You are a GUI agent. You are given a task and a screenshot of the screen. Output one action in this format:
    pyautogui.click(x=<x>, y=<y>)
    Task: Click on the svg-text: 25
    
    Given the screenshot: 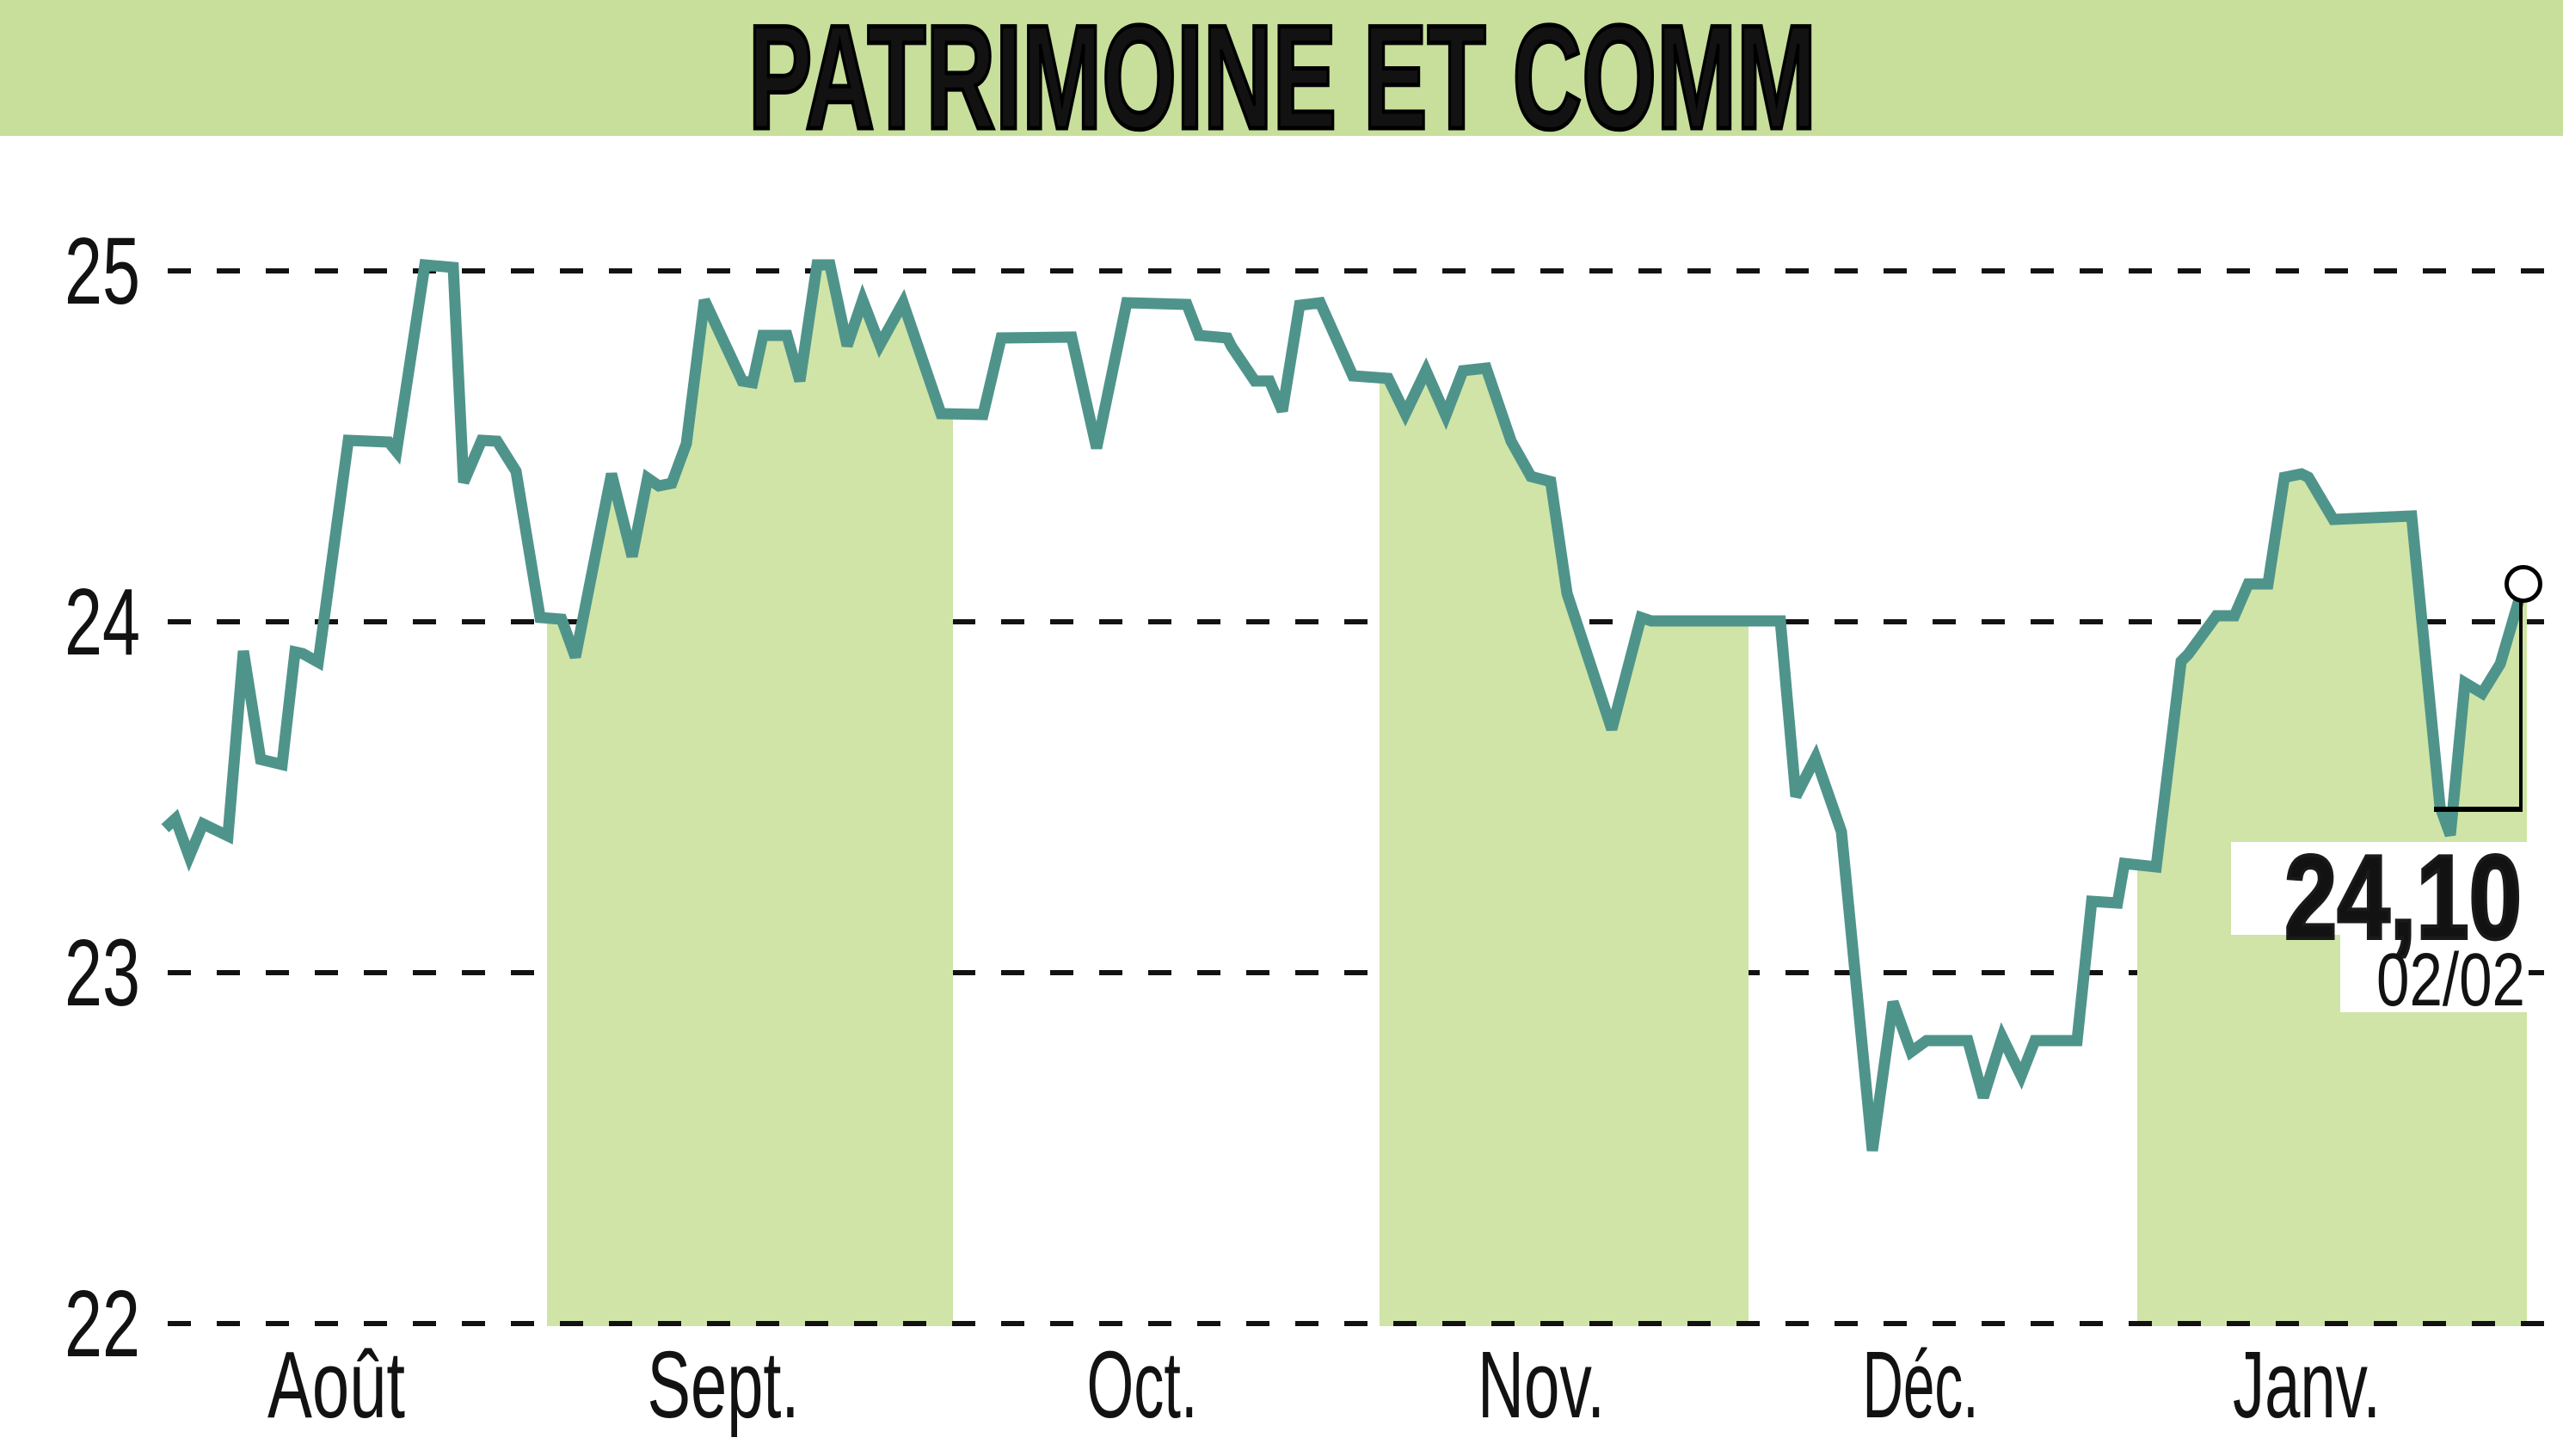 What is the action you would take?
    pyautogui.click(x=102, y=271)
    